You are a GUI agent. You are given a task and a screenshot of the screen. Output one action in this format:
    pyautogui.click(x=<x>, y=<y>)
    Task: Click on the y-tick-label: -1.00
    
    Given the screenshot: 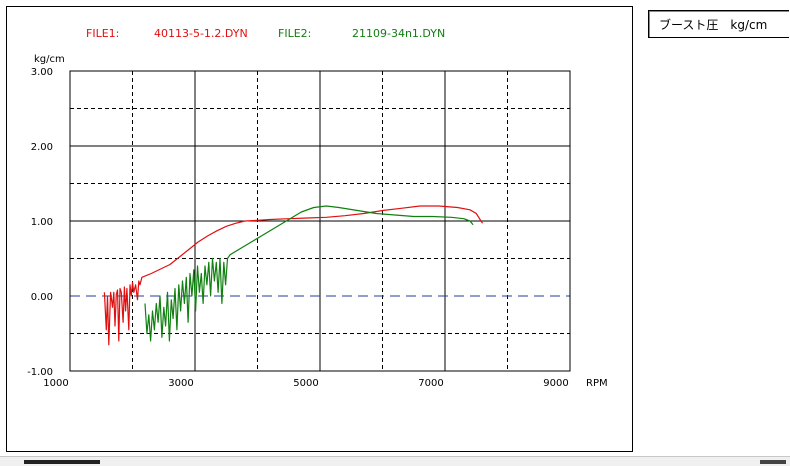 What is the action you would take?
    pyautogui.click(x=40, y=372)
    